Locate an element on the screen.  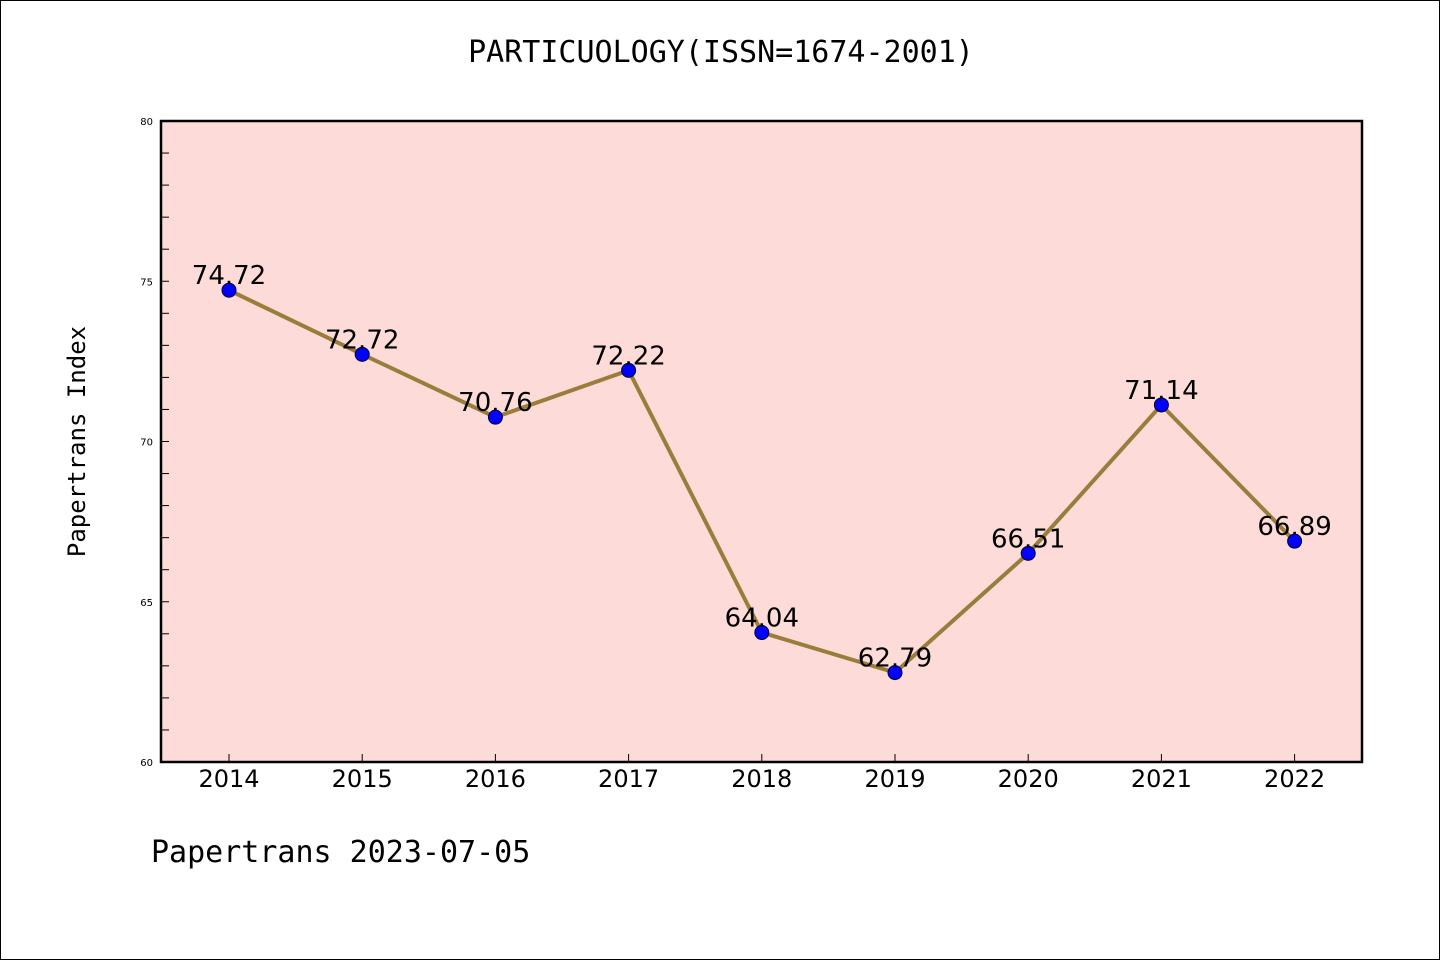
data-label: 72.72 is located at coordinates (362, 340).